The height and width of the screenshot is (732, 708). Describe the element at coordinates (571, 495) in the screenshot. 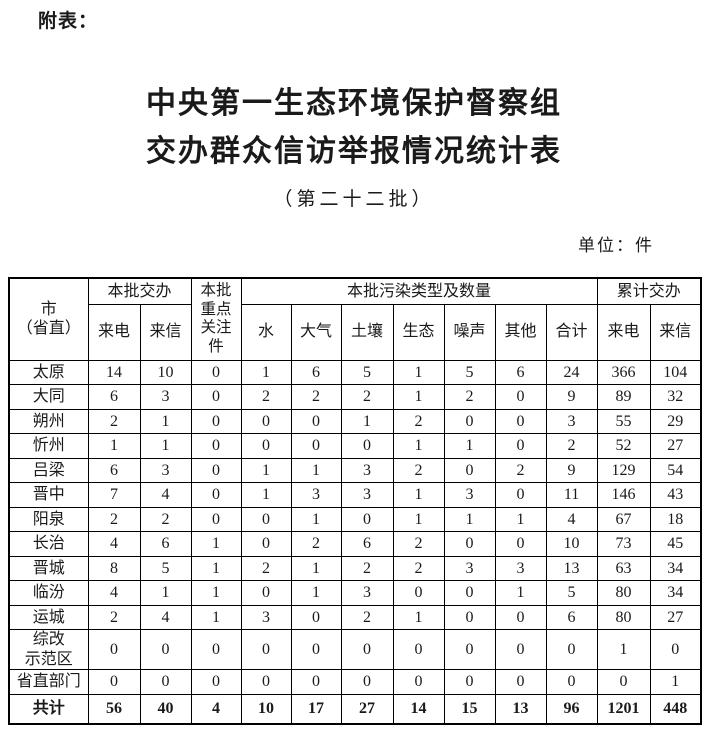

I see `value-cell: 11` at that location.